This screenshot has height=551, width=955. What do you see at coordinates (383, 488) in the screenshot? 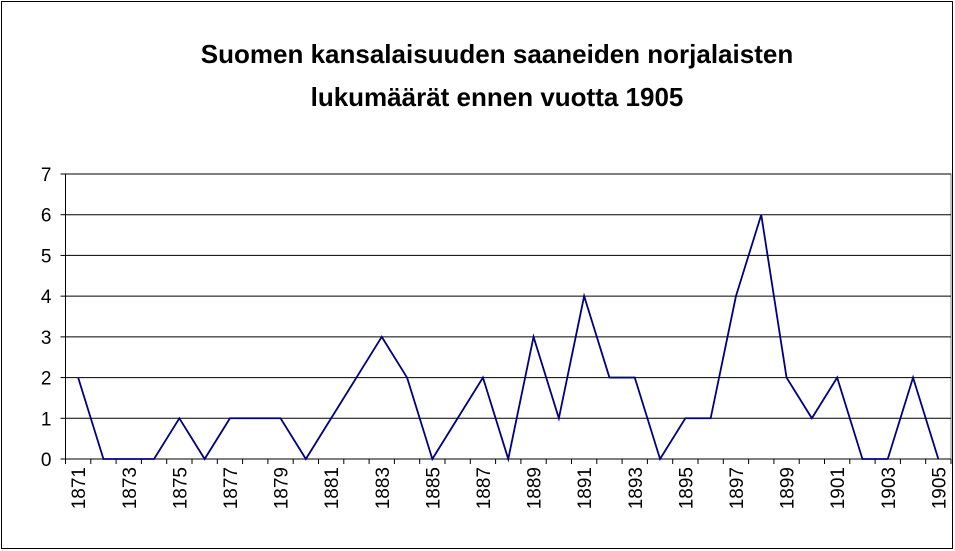
I see `x-tick-label: 1883` at bounding box center [383, 488].